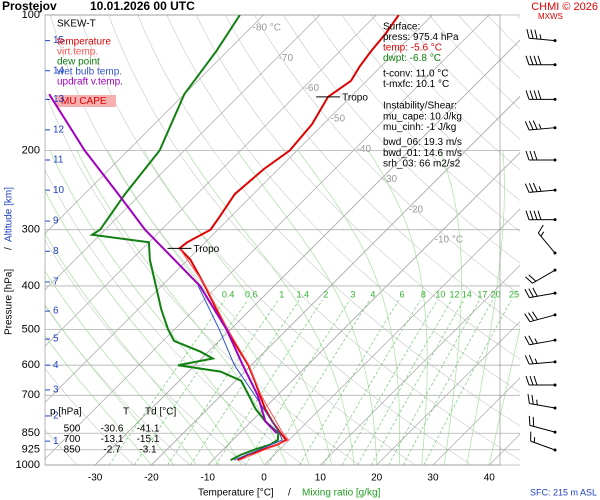 Image resolution: width=600 pixels, height=500 pixels. I want to click on y-tick-label: 100, so click(31, 15).